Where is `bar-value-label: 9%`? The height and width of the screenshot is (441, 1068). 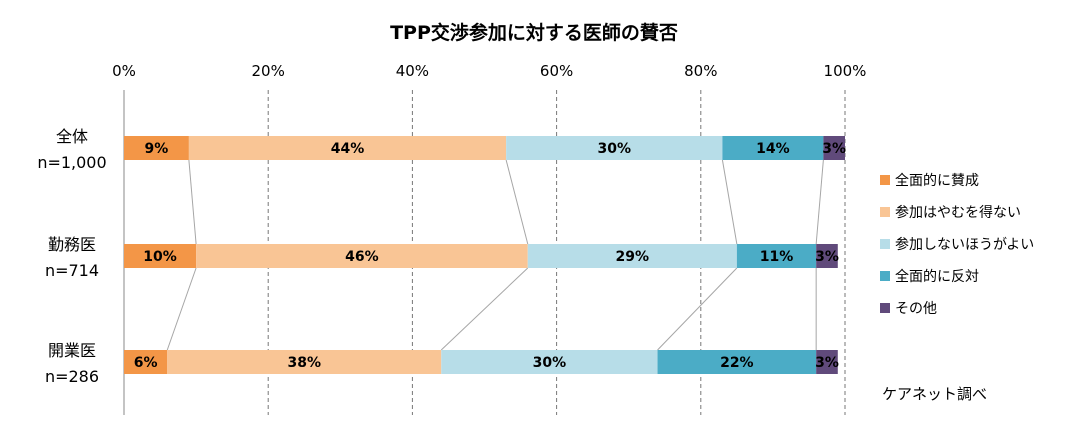 bar-value-label: 9% is located at coordinates (157, 149).